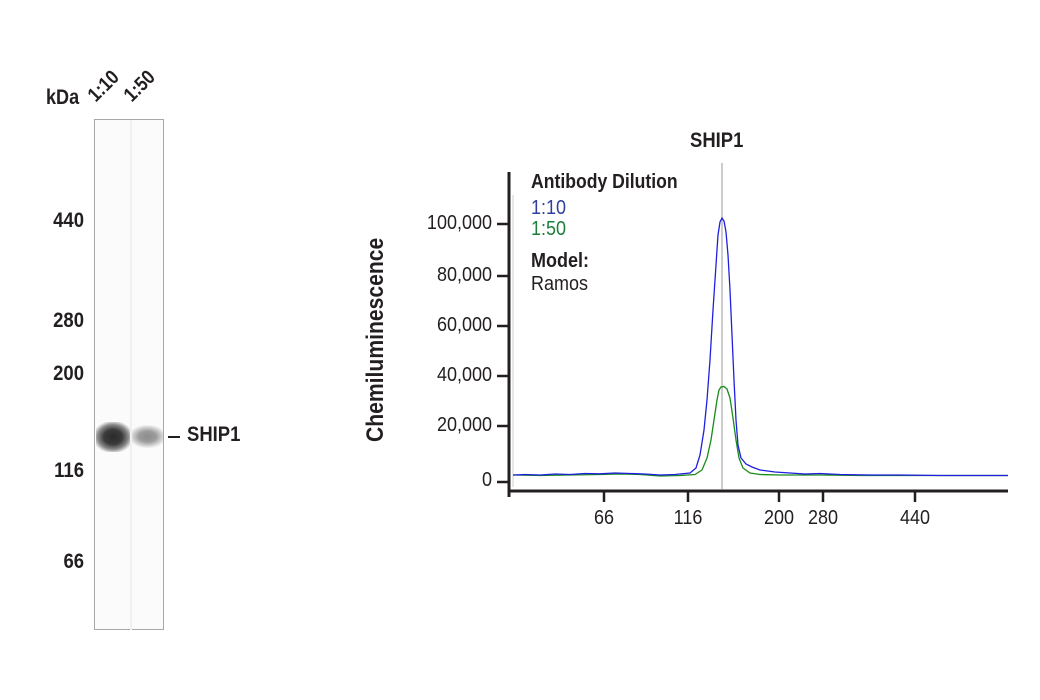 The height and width of the screenshot is (700, 1040). I want to click on lane-separator, so click(131, 375).